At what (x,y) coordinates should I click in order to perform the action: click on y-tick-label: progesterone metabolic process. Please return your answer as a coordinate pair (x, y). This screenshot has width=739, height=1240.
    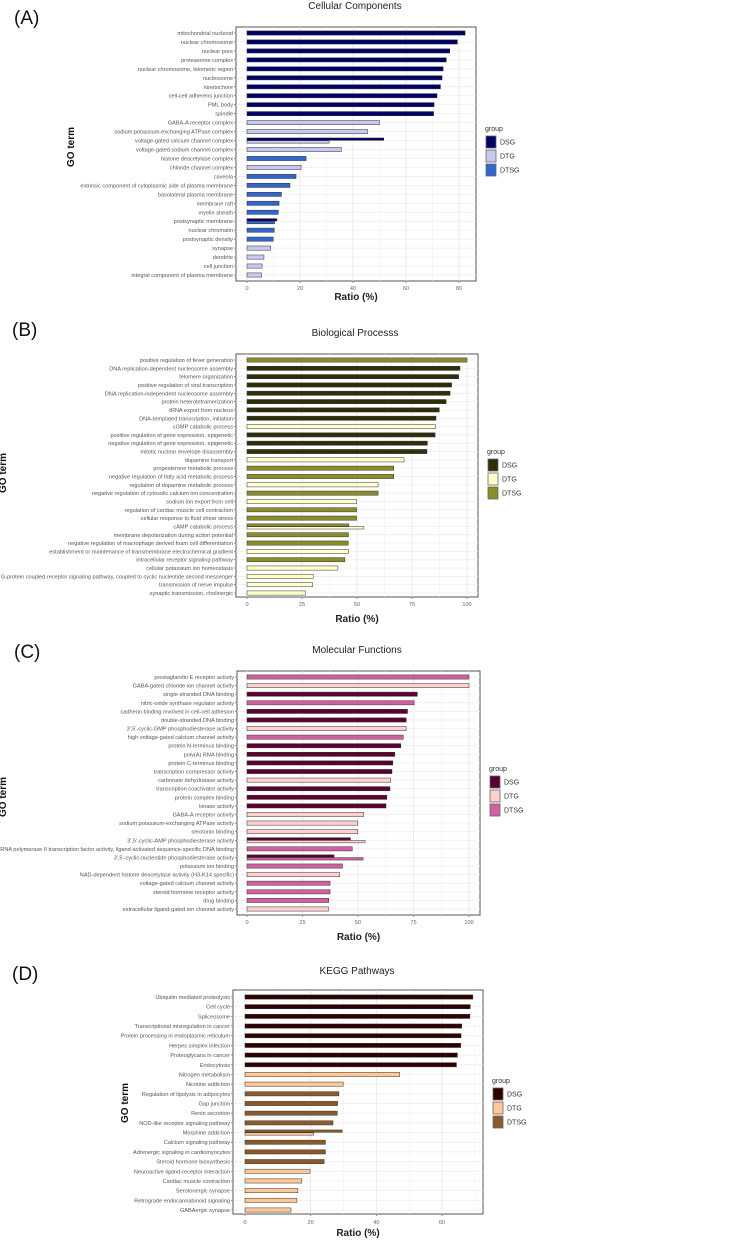
    Looking at the image, I should click on (193, 469).